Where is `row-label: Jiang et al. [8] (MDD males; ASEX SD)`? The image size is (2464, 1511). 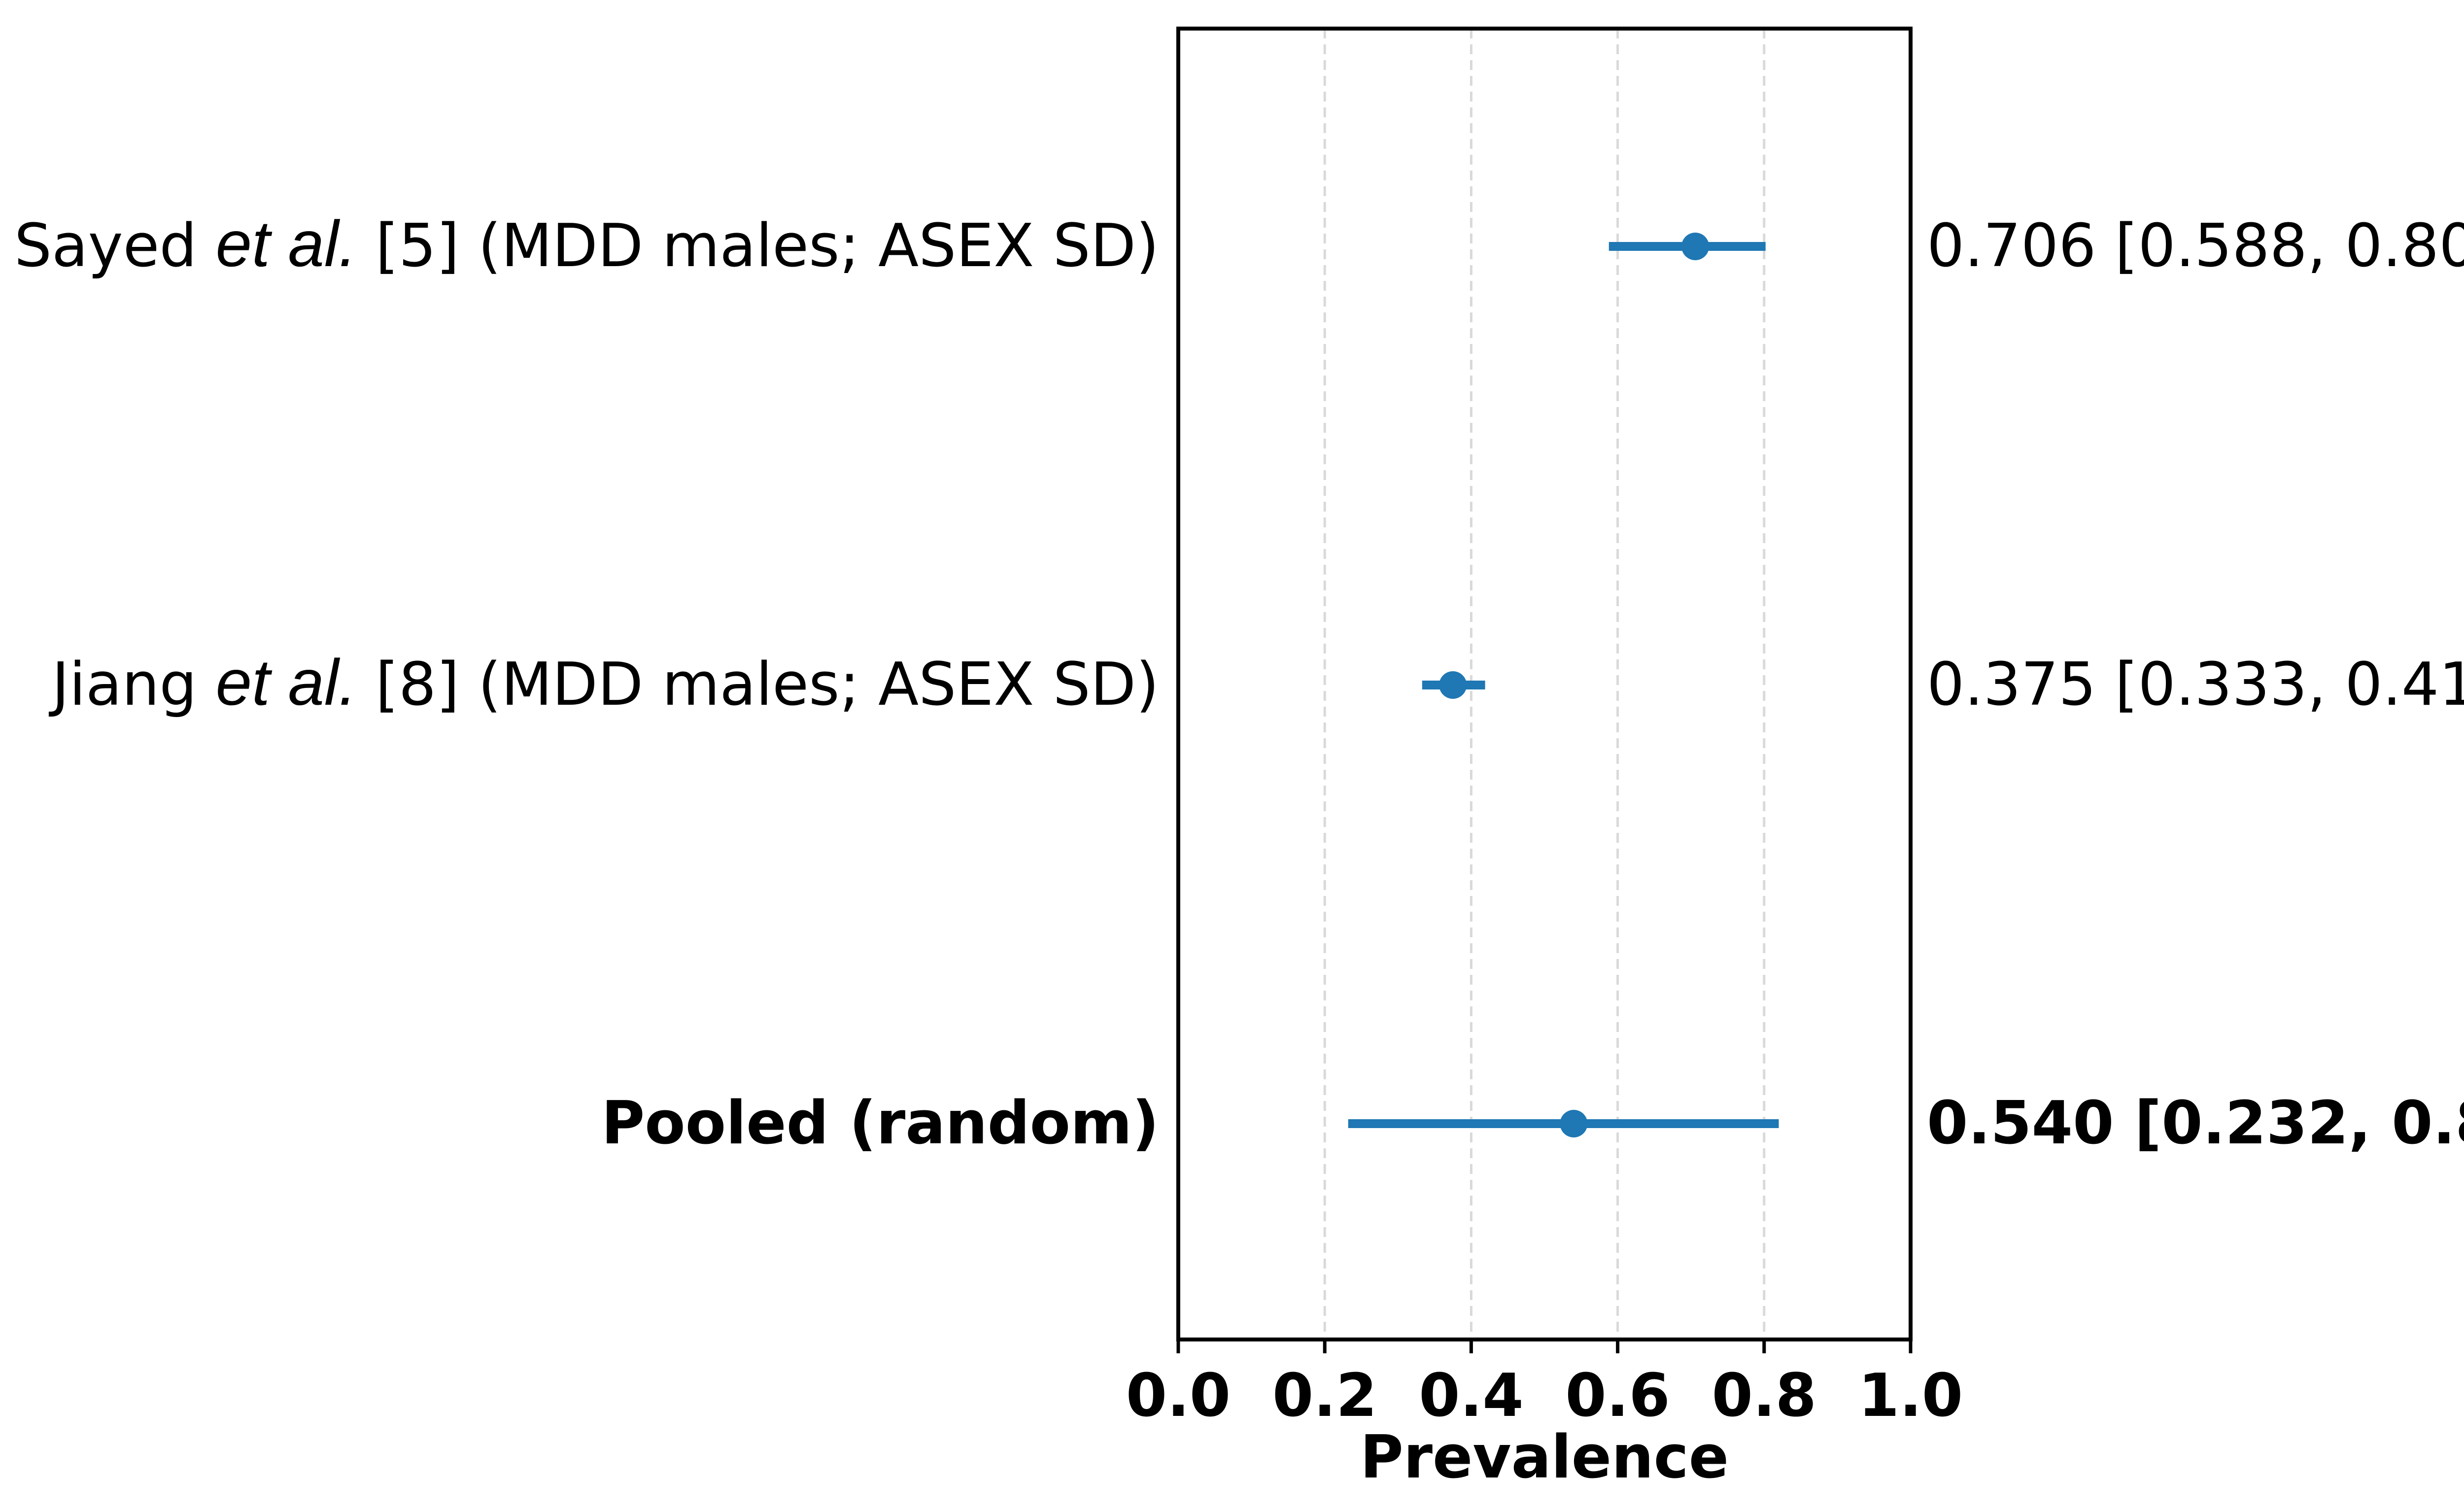
row-label: Jiang et al. [8] (MDD males; ASEX SD) is located at coordinates (603, 682).